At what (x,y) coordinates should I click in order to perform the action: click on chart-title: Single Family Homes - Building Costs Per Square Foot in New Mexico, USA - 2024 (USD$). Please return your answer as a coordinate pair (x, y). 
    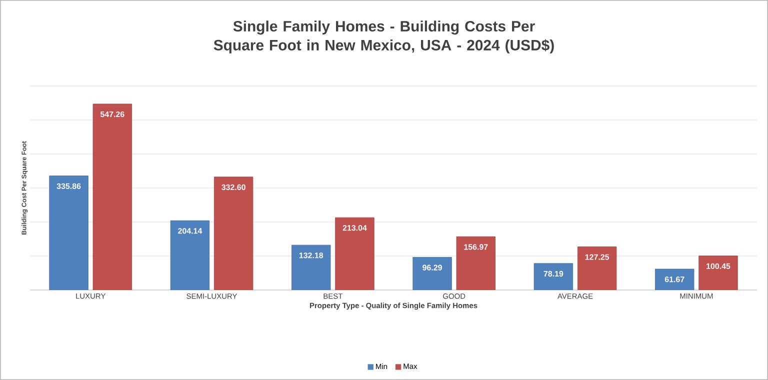
    Looking at the image, I should click on (384, 37).